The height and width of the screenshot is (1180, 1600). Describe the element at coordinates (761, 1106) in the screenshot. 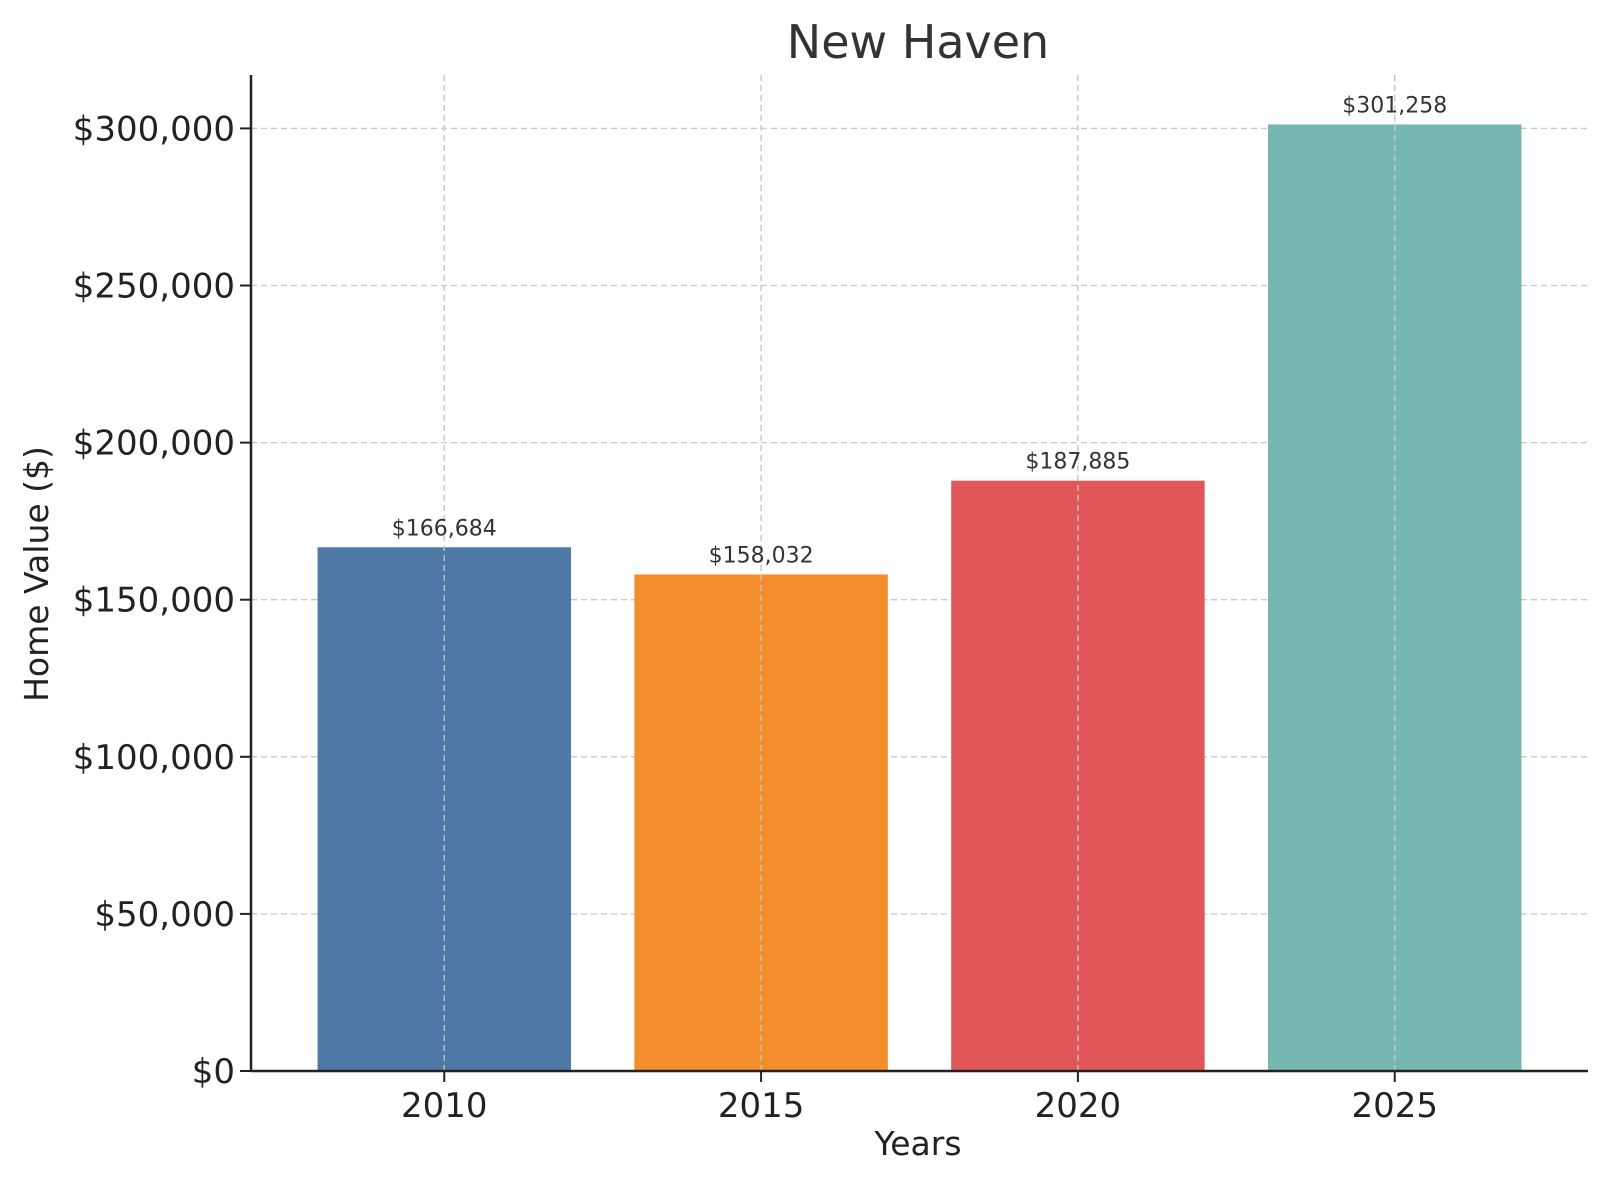

I see `x-tick-label-2015: 2015` at that location.